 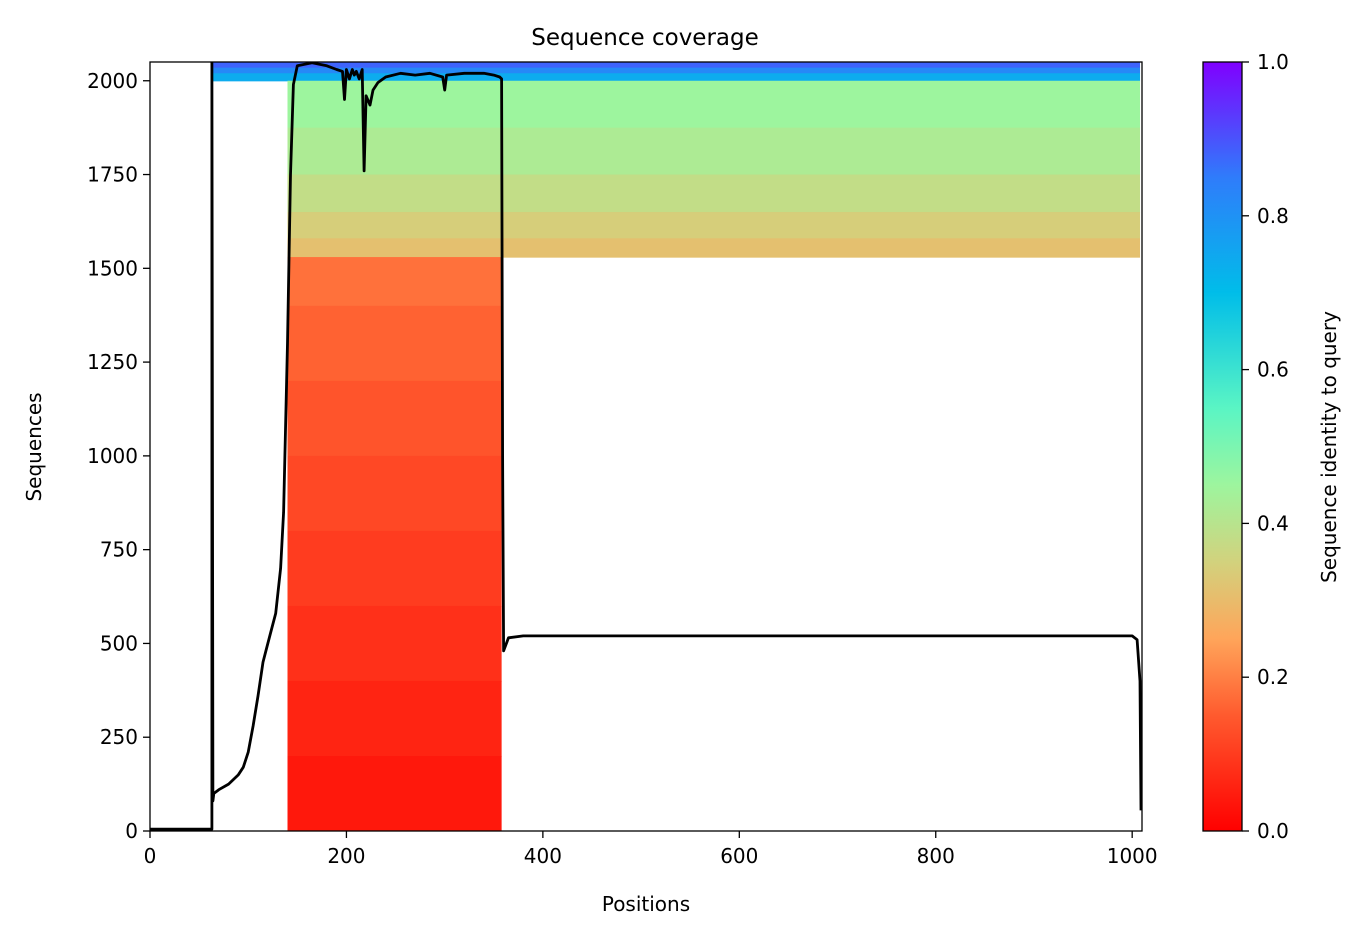 What do you see at coordinates (119, 737) in the screenshot?
I see `y-tick-label: 250` at bounding box center [119, 737].